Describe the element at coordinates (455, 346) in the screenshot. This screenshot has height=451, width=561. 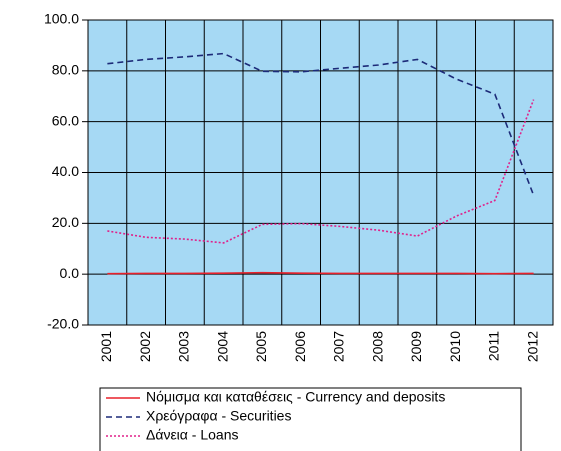
I see `x-tick-label: 2010` at that location.